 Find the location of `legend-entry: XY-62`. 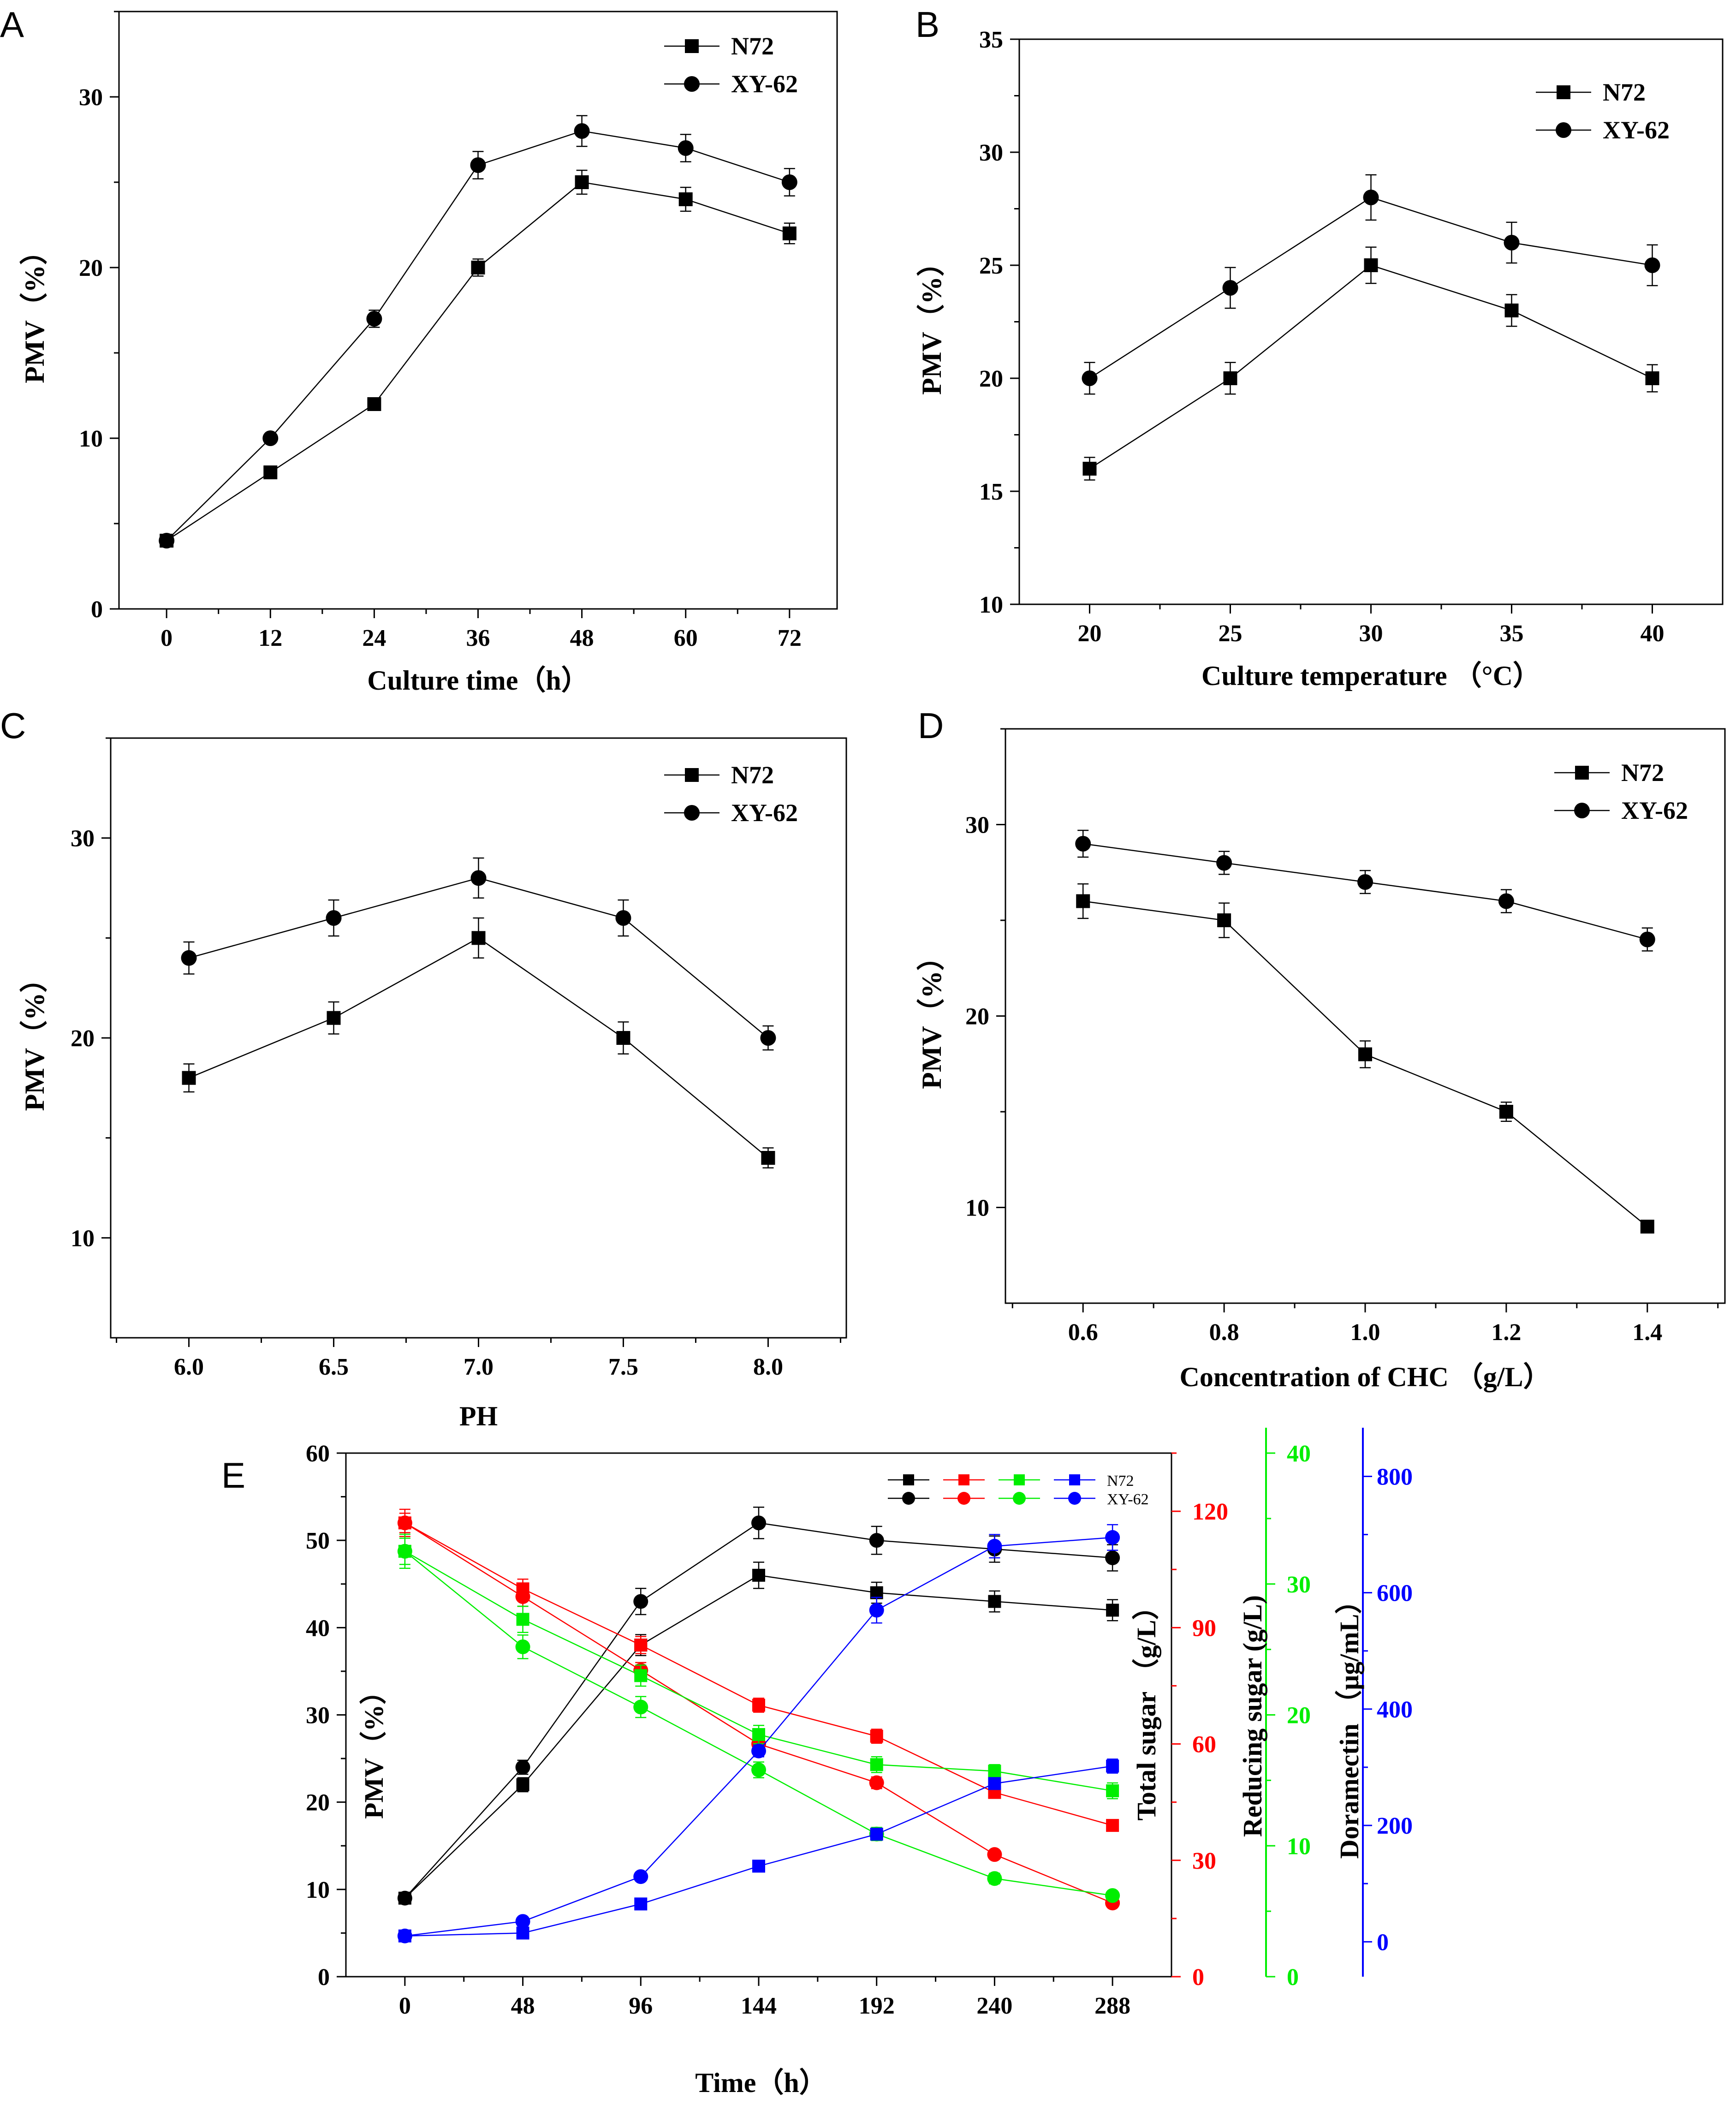

legend-entry: XY-62 is located at coordinates (1621, 810).